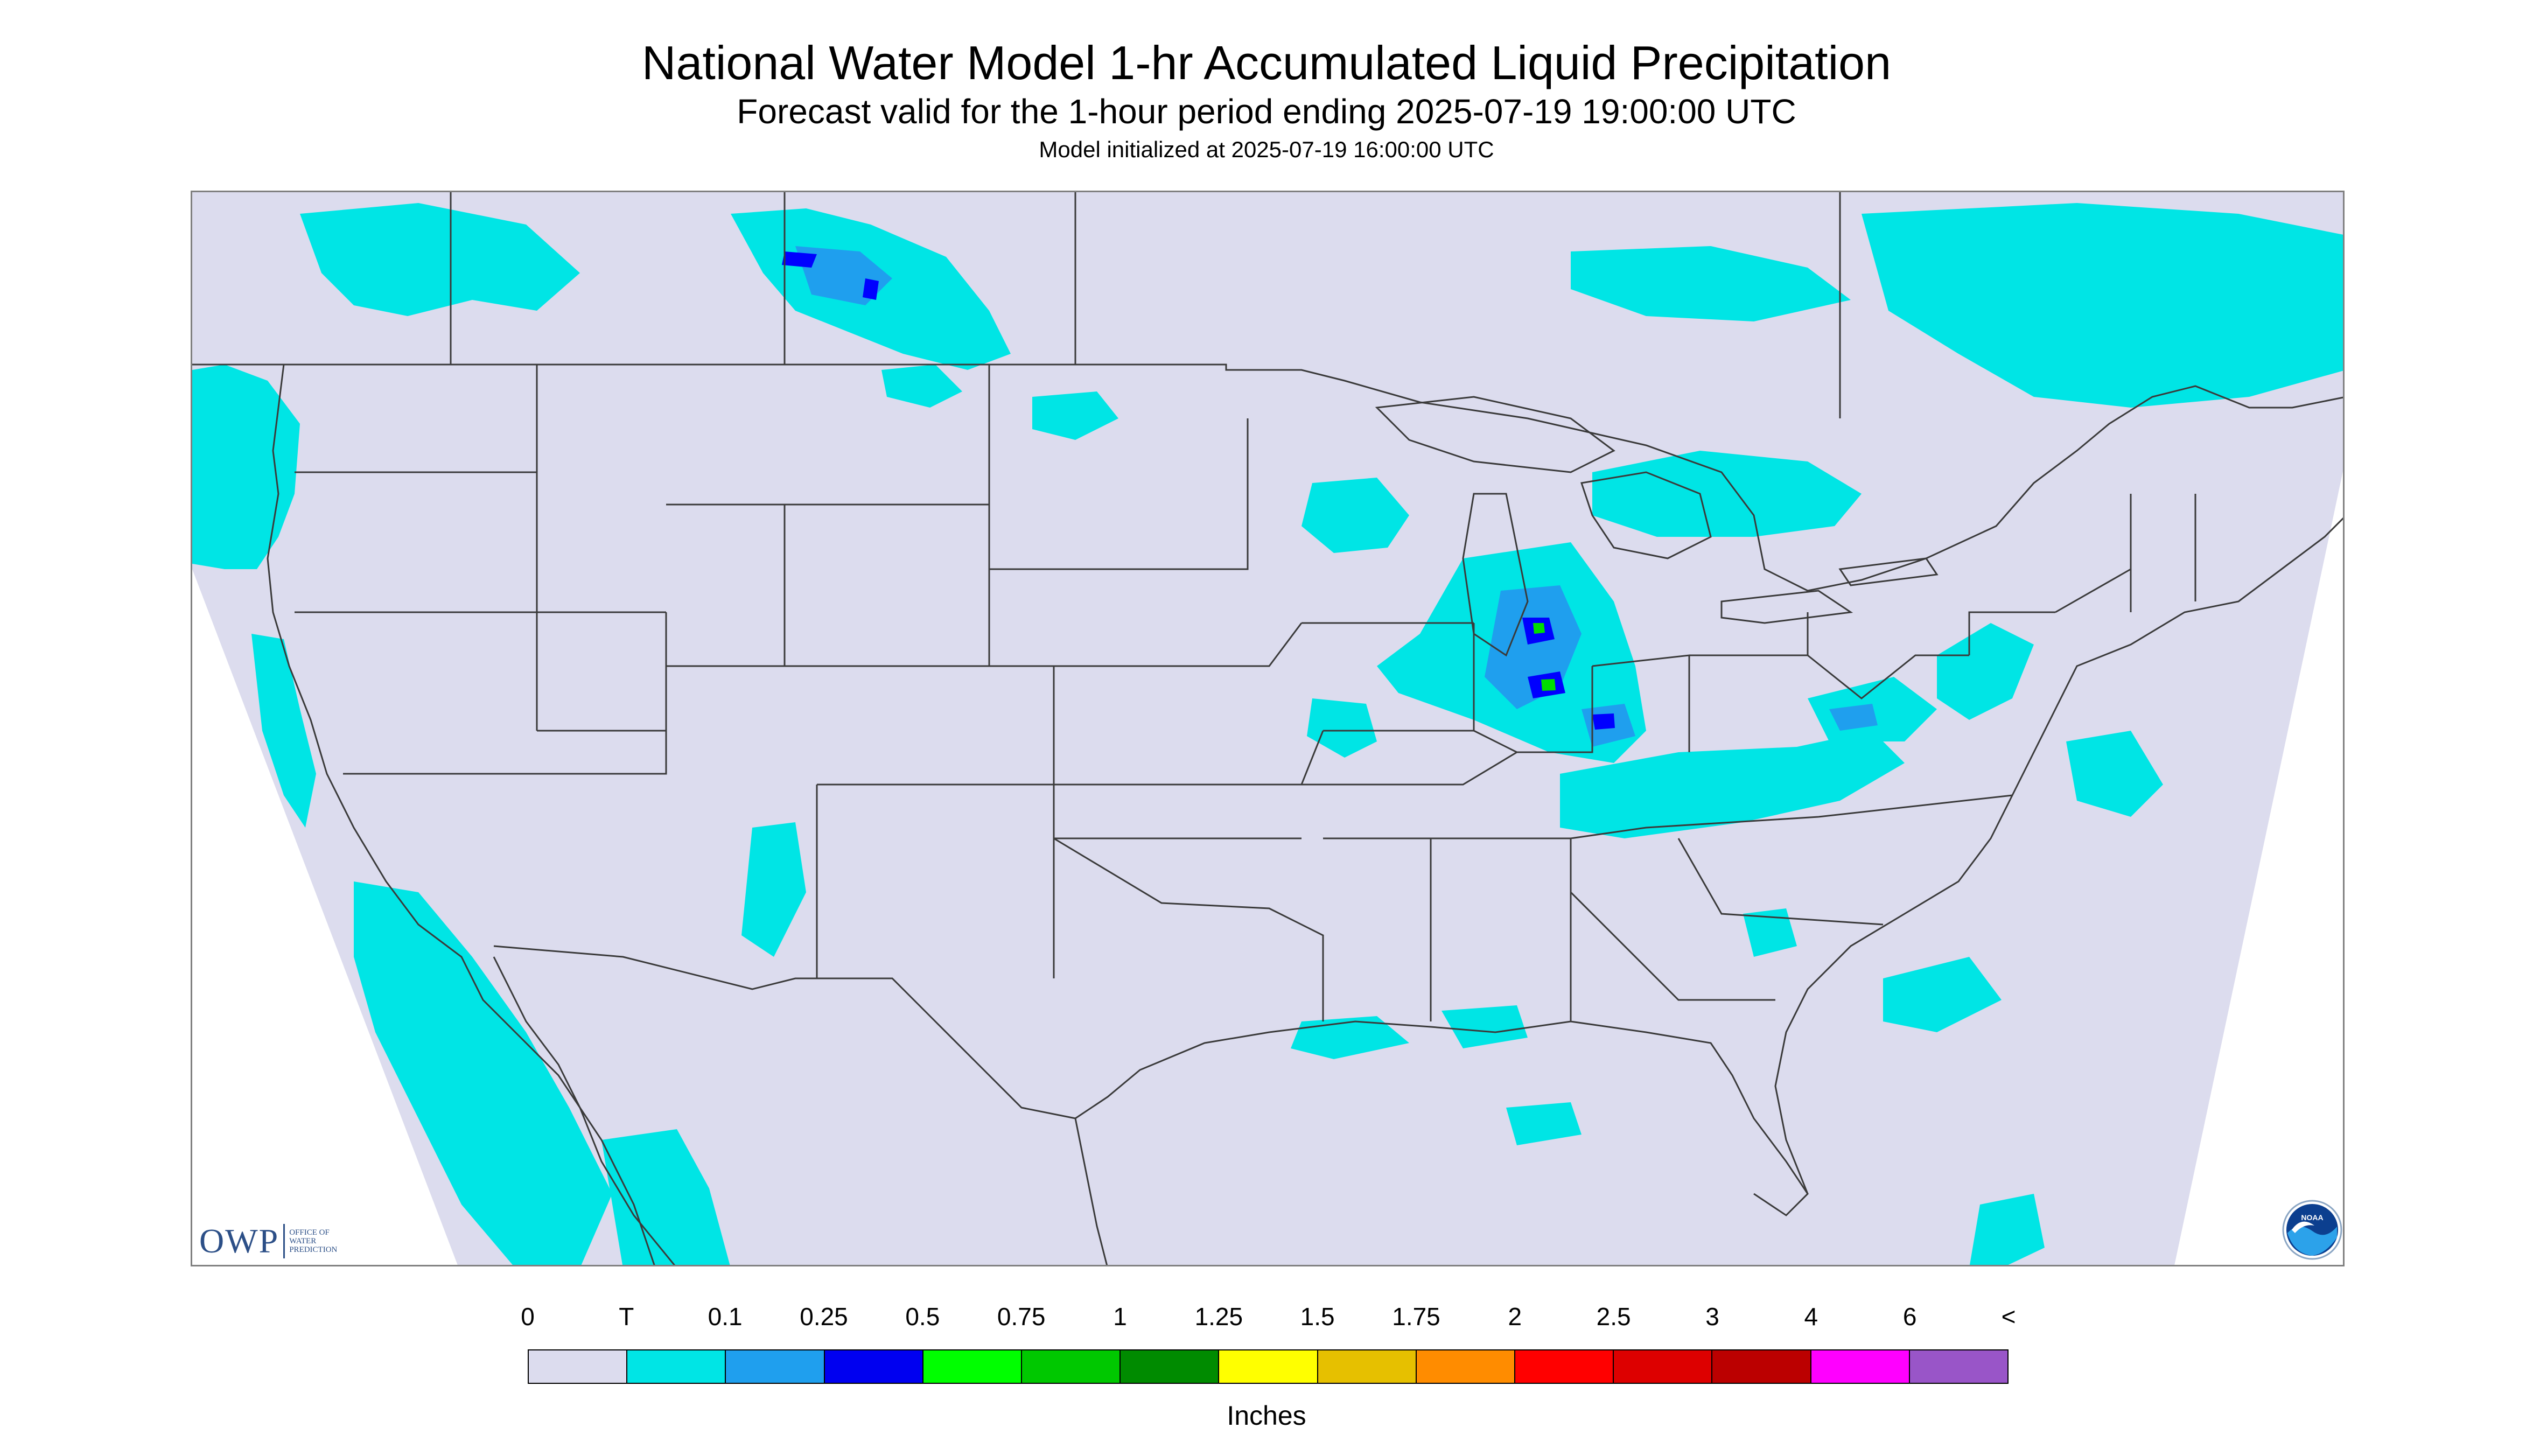 The image size is (2533, 1456). Describe the element at coordinates (774, 889) in the screenshot. I see `precip-area-southwest-cells` at that location.